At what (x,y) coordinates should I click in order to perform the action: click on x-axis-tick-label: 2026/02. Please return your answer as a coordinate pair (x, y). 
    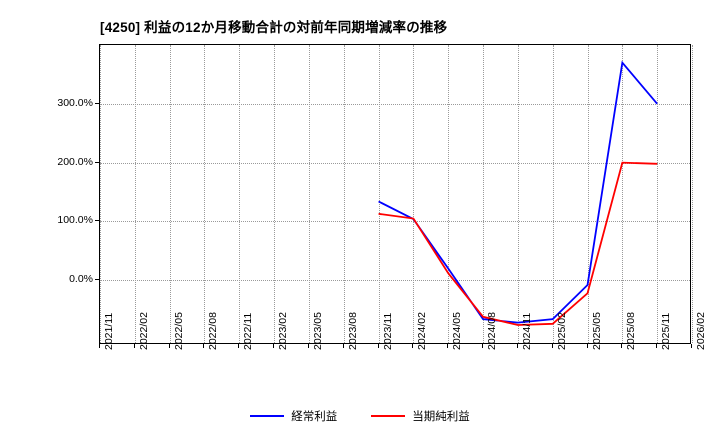
    Looking at the image, I should click on (701, 331).